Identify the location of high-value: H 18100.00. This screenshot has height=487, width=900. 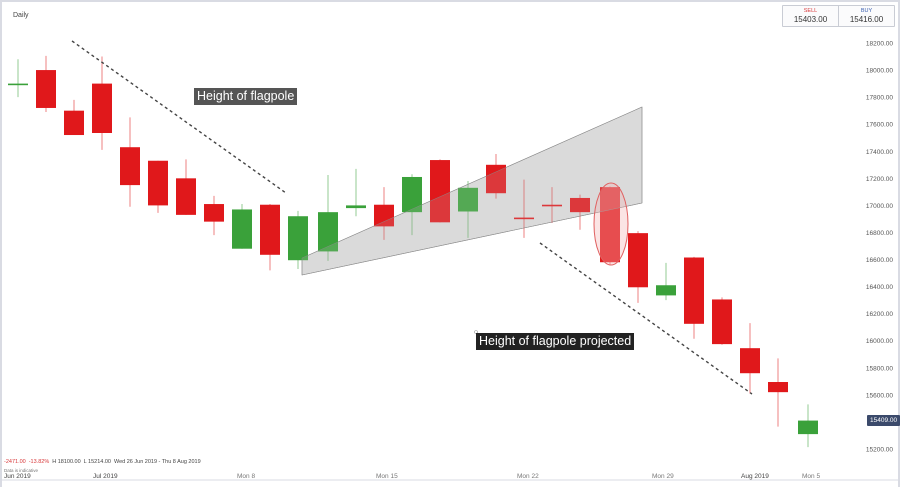
(66, 462).